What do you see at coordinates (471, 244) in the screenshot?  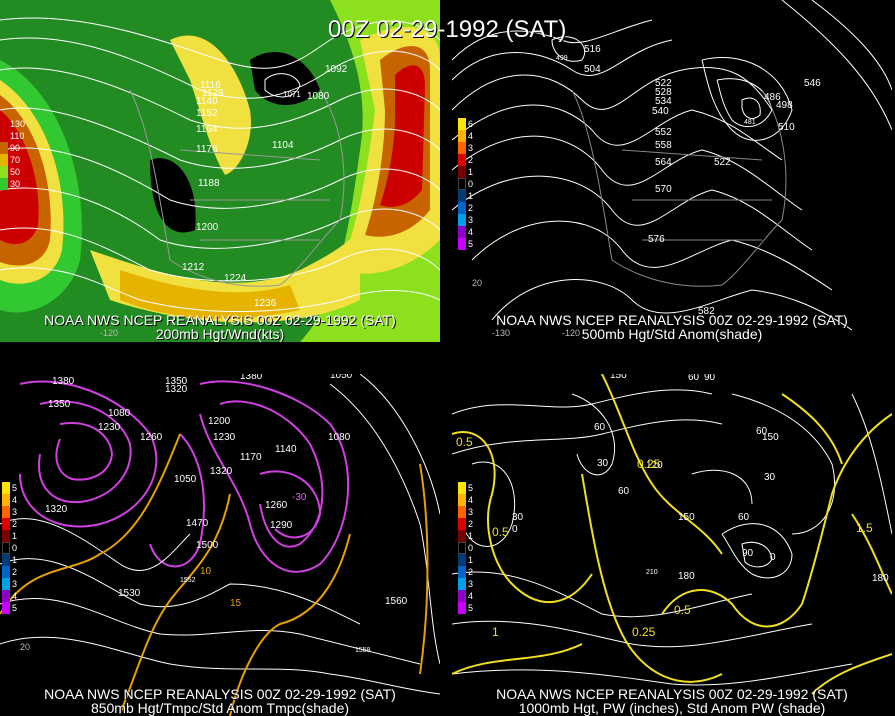 I see `legend-label: 5` at bounding box center [471, 244].